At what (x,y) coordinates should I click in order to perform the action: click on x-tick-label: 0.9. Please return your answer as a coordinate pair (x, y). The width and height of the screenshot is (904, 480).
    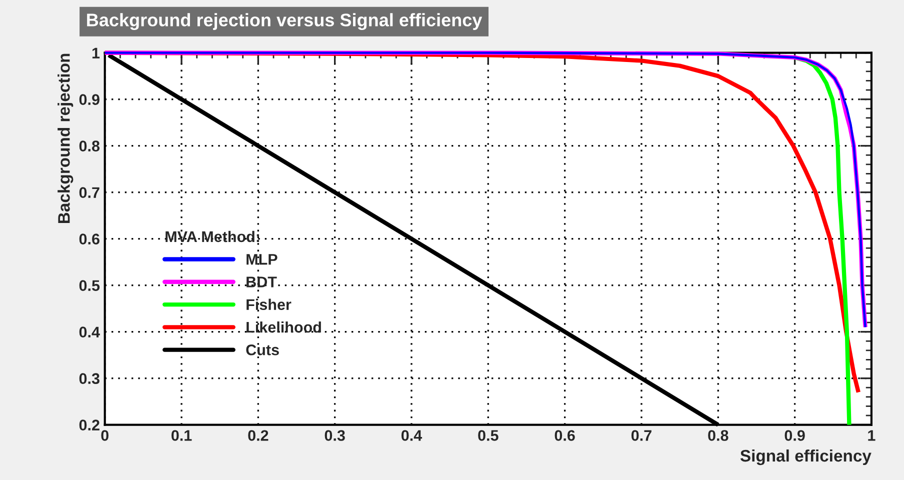
    Looking at the image, I should click on (794, 435).